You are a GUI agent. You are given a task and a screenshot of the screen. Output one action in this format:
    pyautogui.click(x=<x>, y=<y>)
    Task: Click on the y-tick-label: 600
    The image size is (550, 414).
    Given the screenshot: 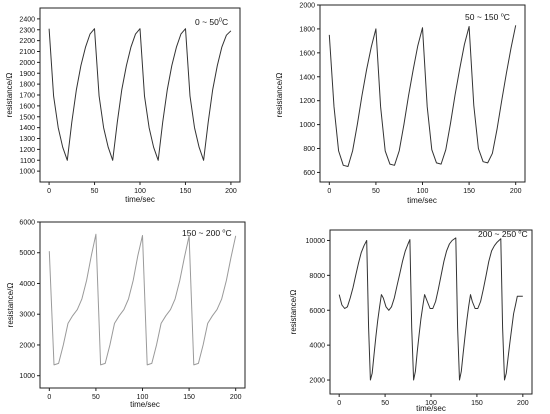 What is the action you would take?
    pyautogui.click(x=309, y=173)
    